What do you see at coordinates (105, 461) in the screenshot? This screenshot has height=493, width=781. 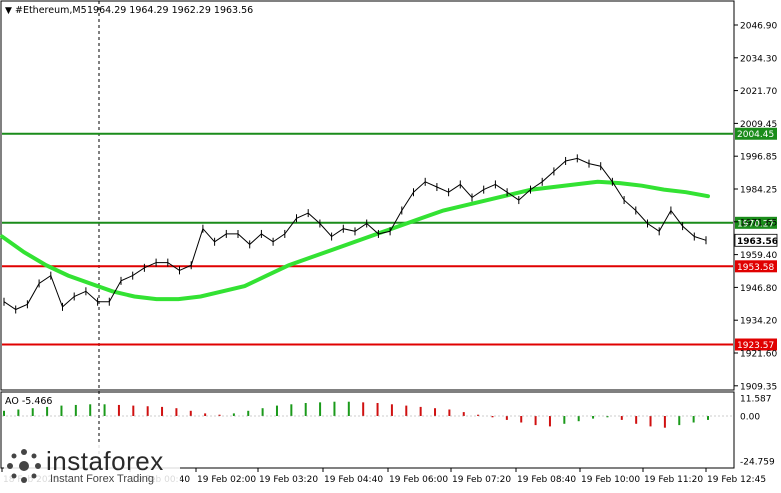 I see `watermark-brand: instaforex` at bounding box center [105, 461].